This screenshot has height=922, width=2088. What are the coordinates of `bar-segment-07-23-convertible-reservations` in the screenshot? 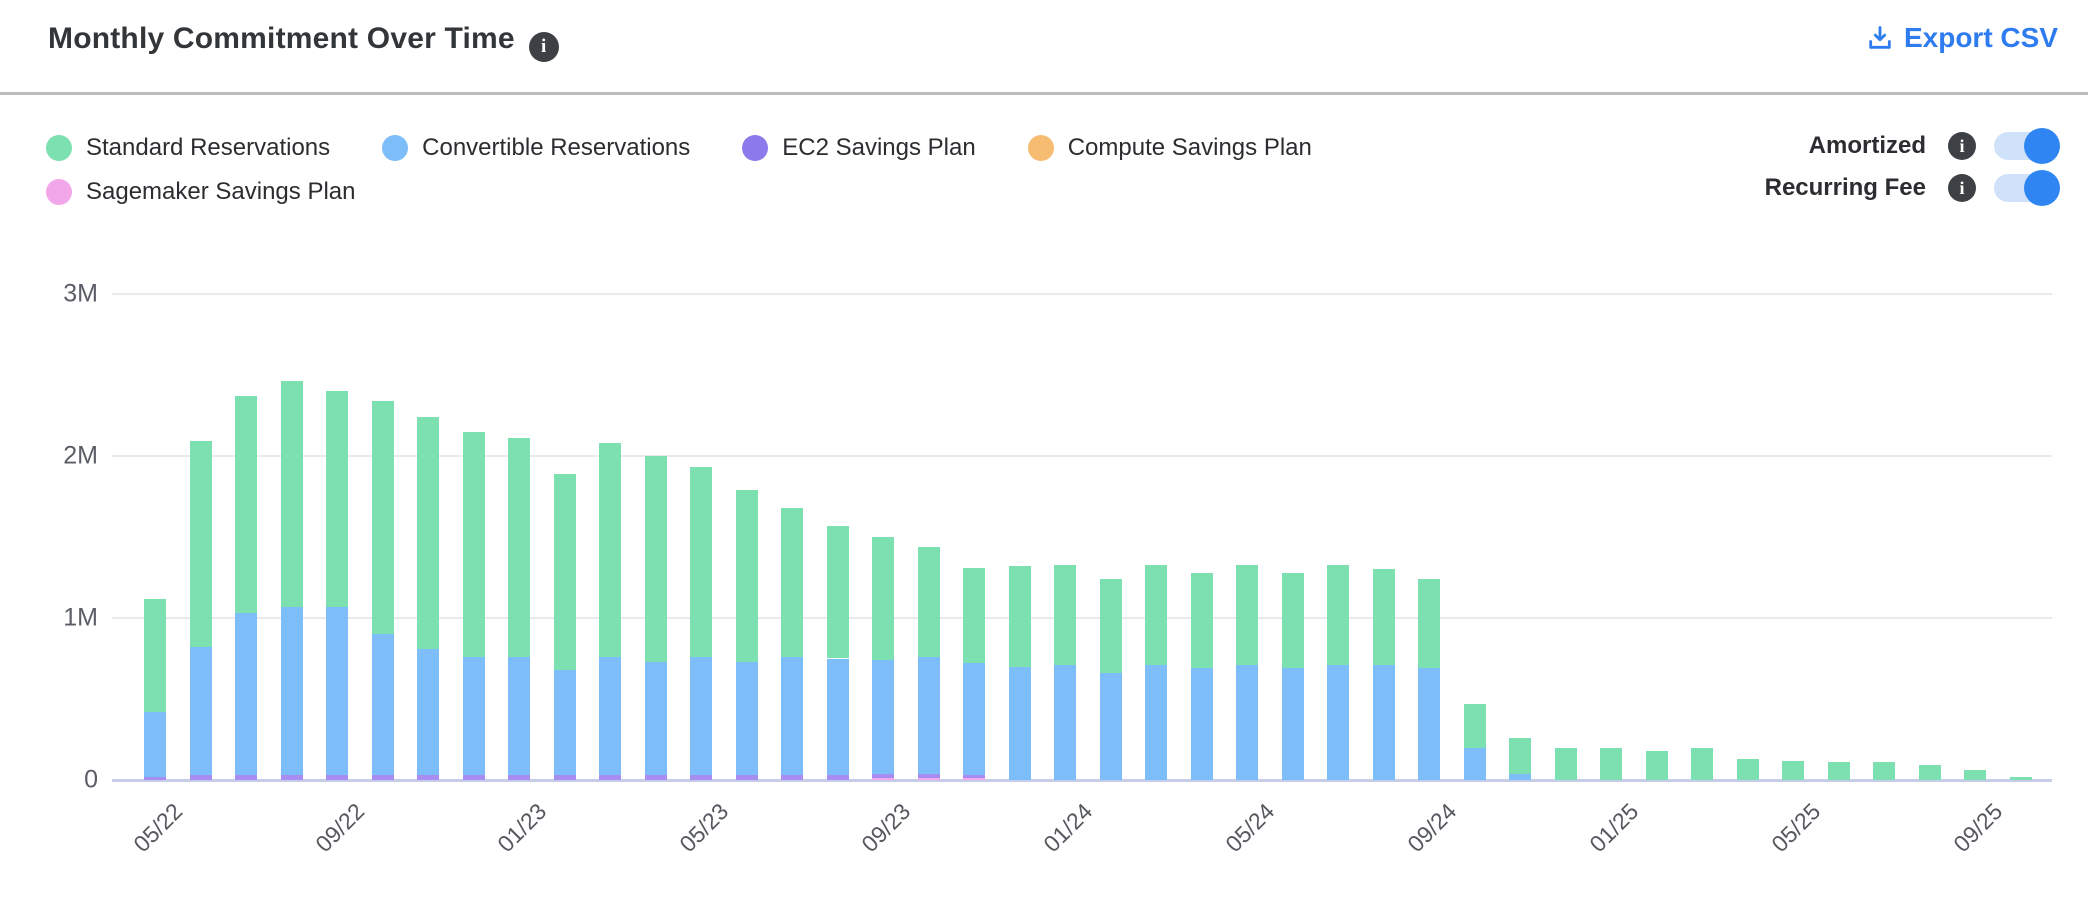 It's located at (792, 716).